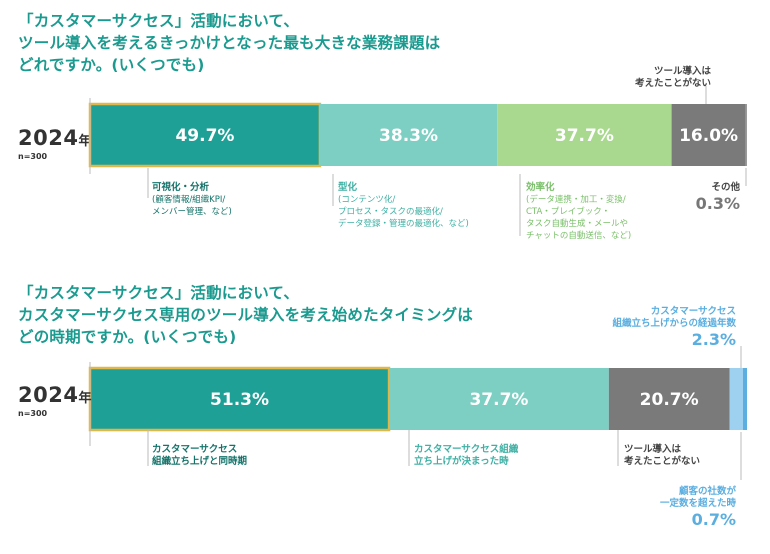 Image resolution: width=770 pixels, height=554 pixels. What do you see at coordinates (697, 497) in the screenshot?
I see `q2-callout-bottom-label: 顧客の社数が 一定数を超えた時` at bounding box center [697, 497].